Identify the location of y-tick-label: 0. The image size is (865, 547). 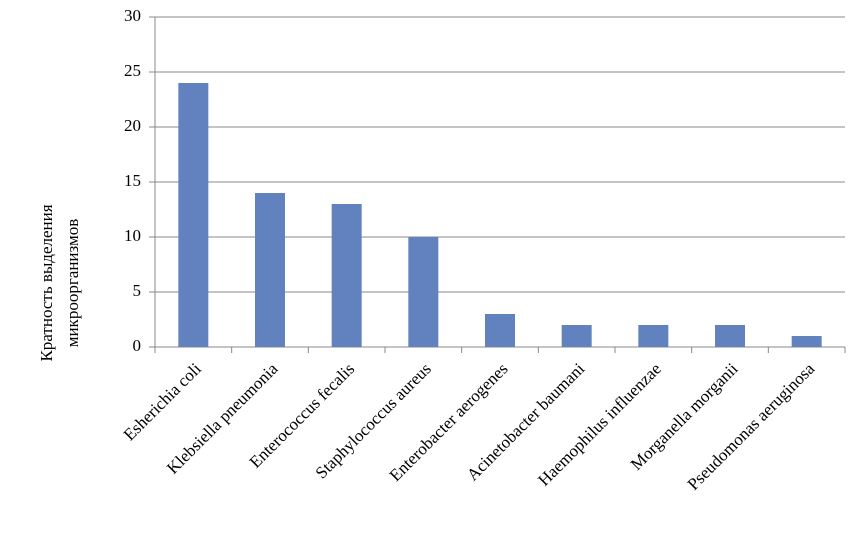
(137, 345).